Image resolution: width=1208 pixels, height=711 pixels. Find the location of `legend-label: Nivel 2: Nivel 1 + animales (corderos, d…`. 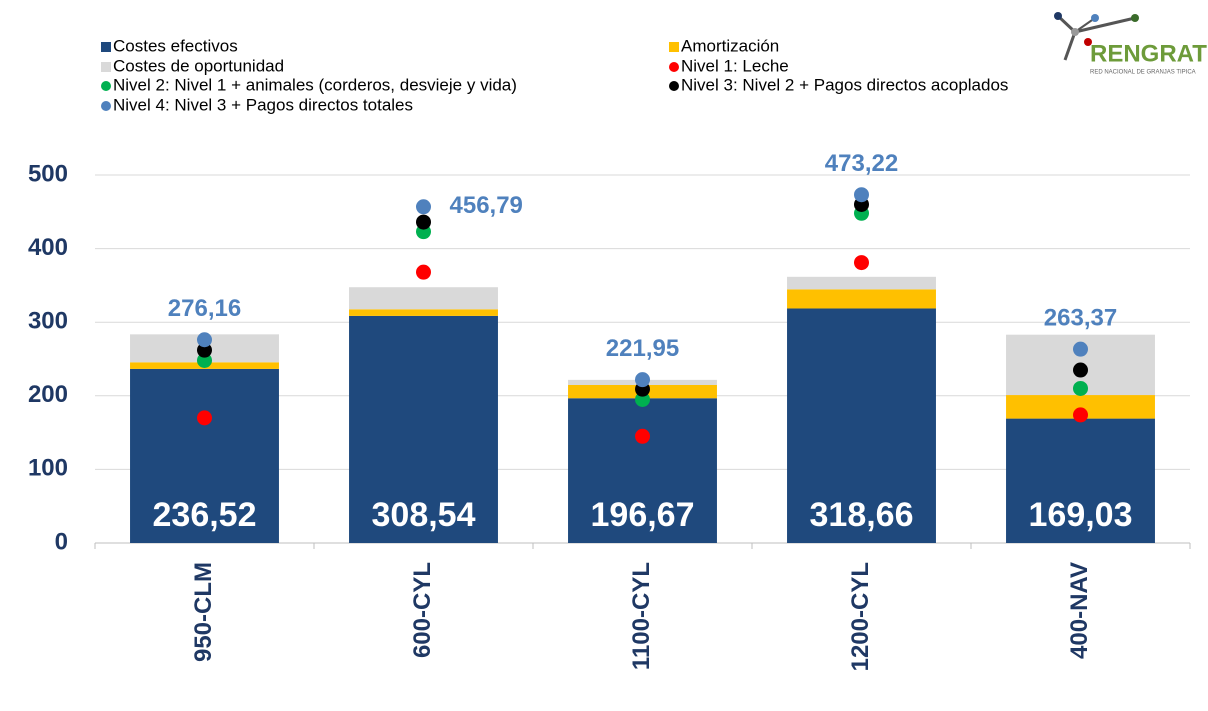

legend-label: Nivel 2: Nivel 1 + animales (corderos, d… is located at coordinates (315, 84).